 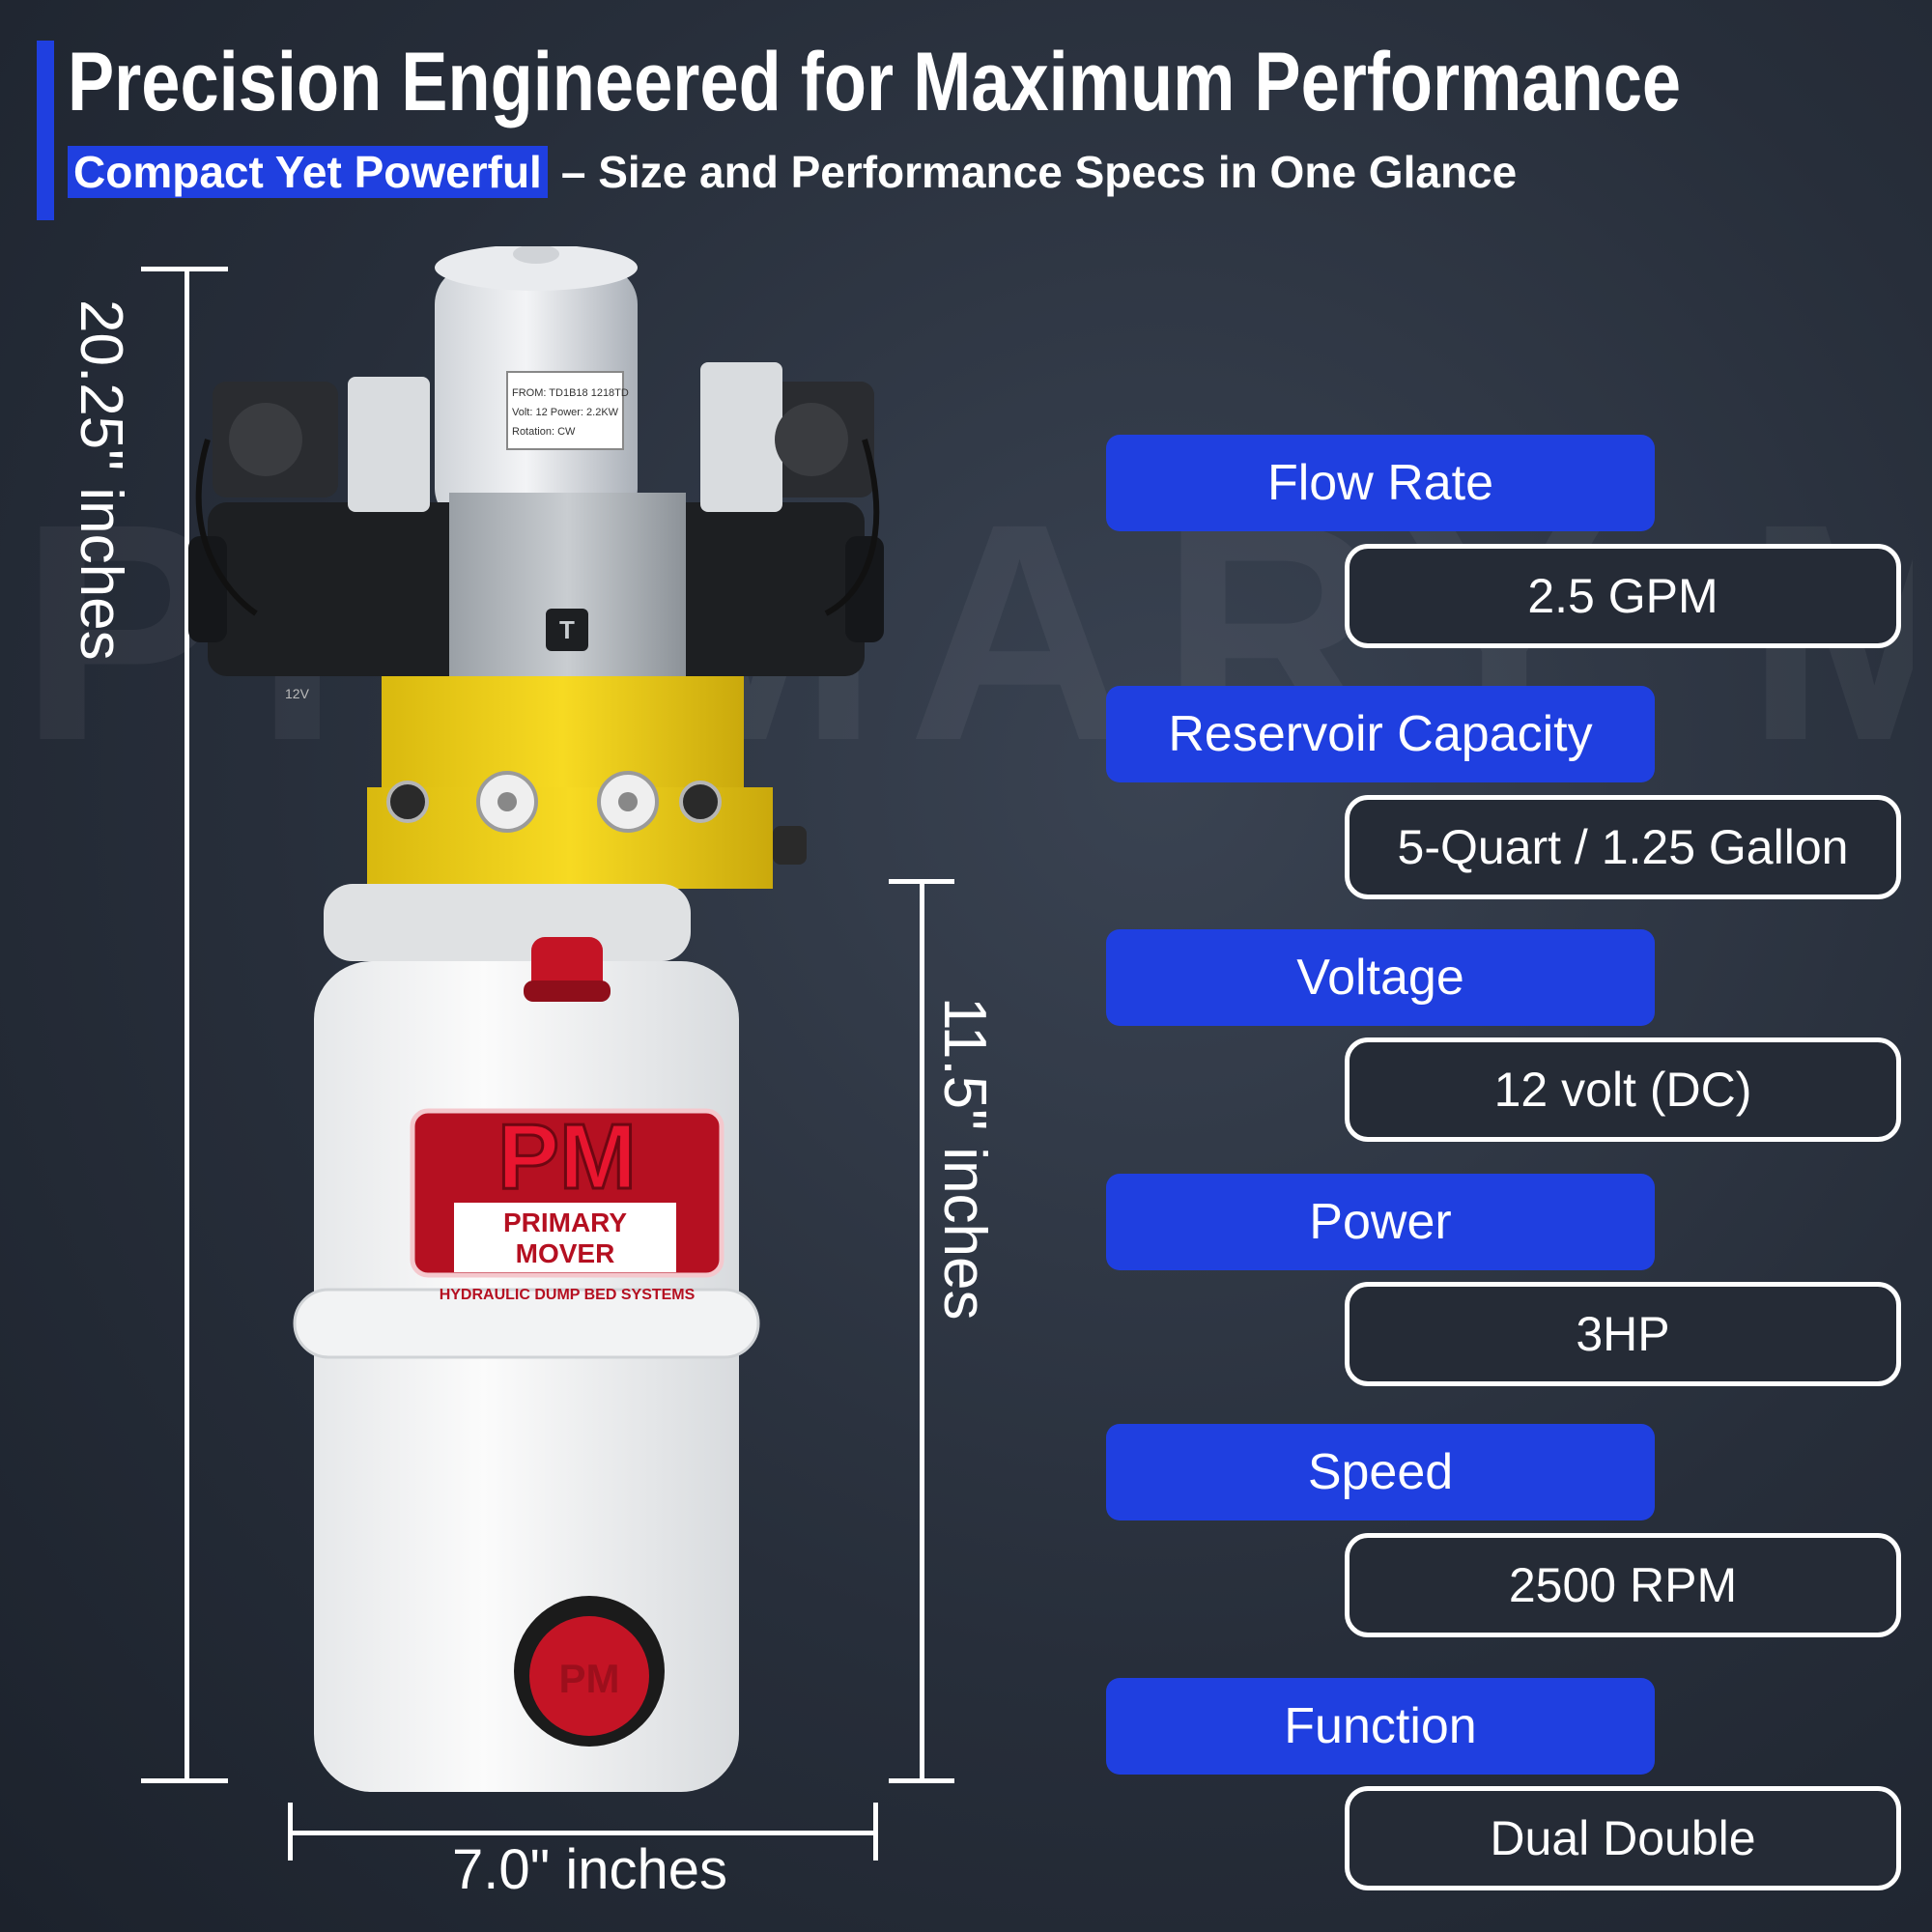 What do you see at coordinates (1380, 734) in the screenshot?
I see `spec-label-reservoir-capacity: Reservoir Capacity` at bounding box center [1380, 734].